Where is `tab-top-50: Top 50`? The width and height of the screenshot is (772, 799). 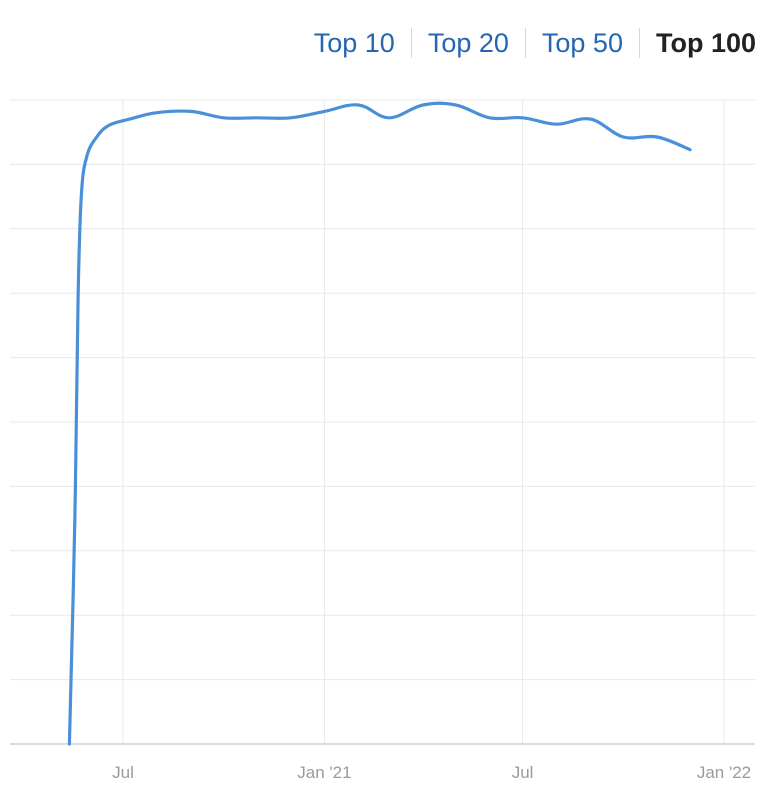
tab-top-50: Top 50 is located at coordinates (582, 43).